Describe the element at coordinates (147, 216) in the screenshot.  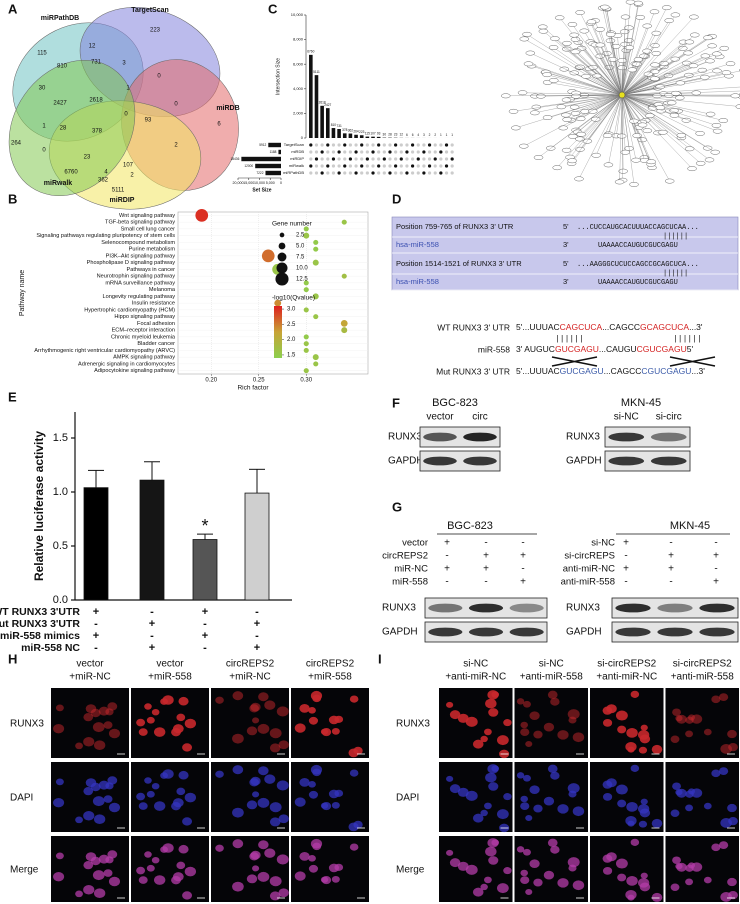
I see `y-tick-label: Wnt signaling pathway` at that location.